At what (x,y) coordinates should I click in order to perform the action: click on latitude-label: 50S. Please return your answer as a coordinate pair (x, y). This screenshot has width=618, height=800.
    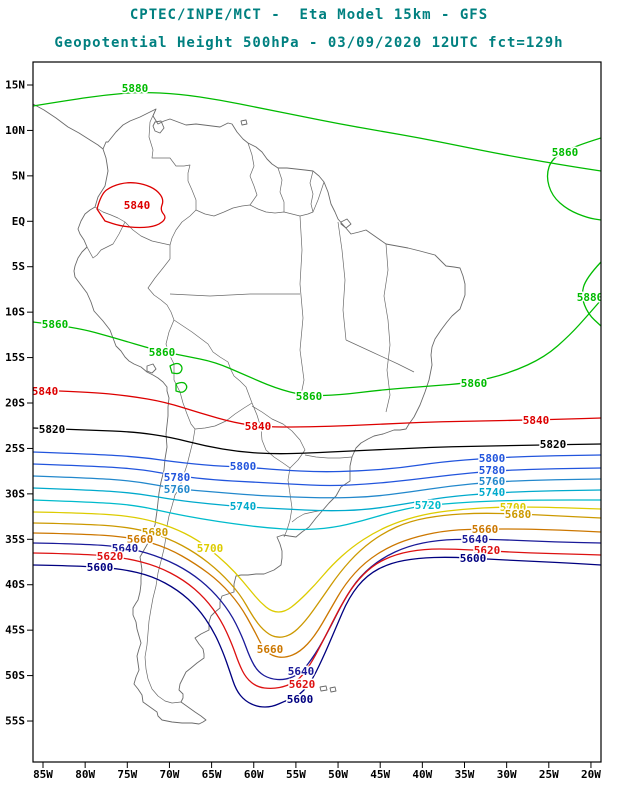
    Looking at the image, I should click on (15, 675).